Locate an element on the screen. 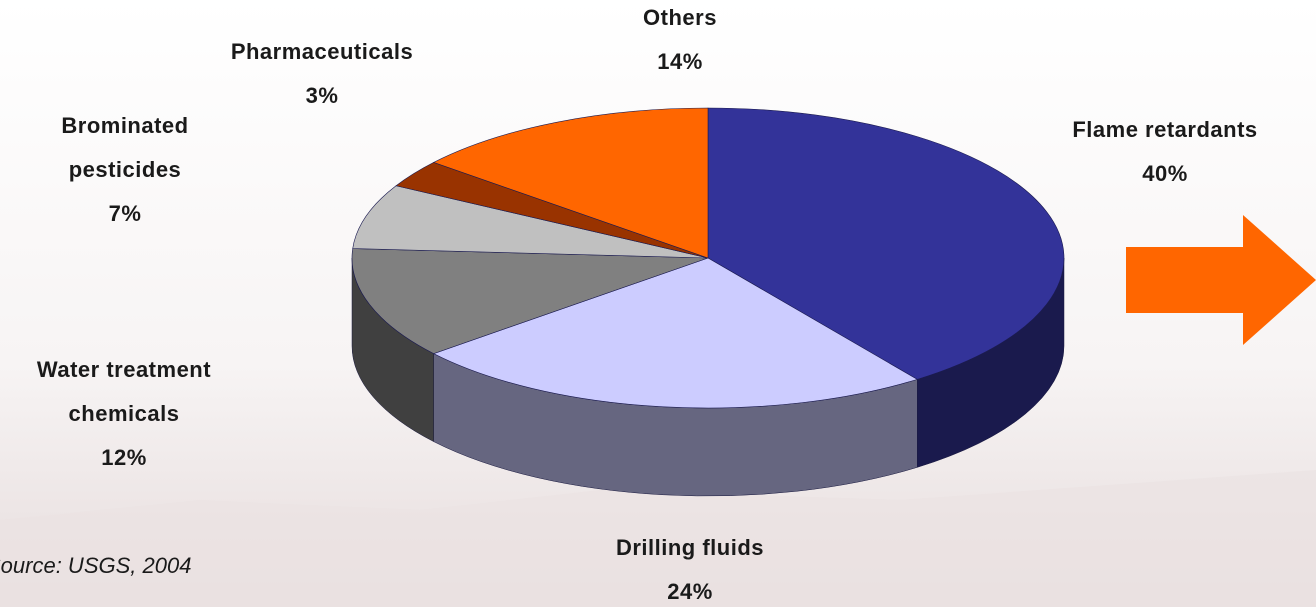  value-label: 40% is located at coordinates (1165, 173).